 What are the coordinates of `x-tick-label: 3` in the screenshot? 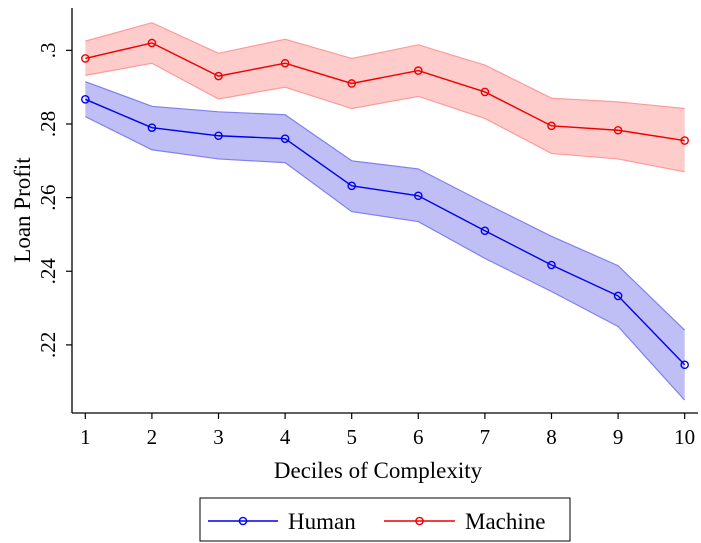 It's located at (218, 437).